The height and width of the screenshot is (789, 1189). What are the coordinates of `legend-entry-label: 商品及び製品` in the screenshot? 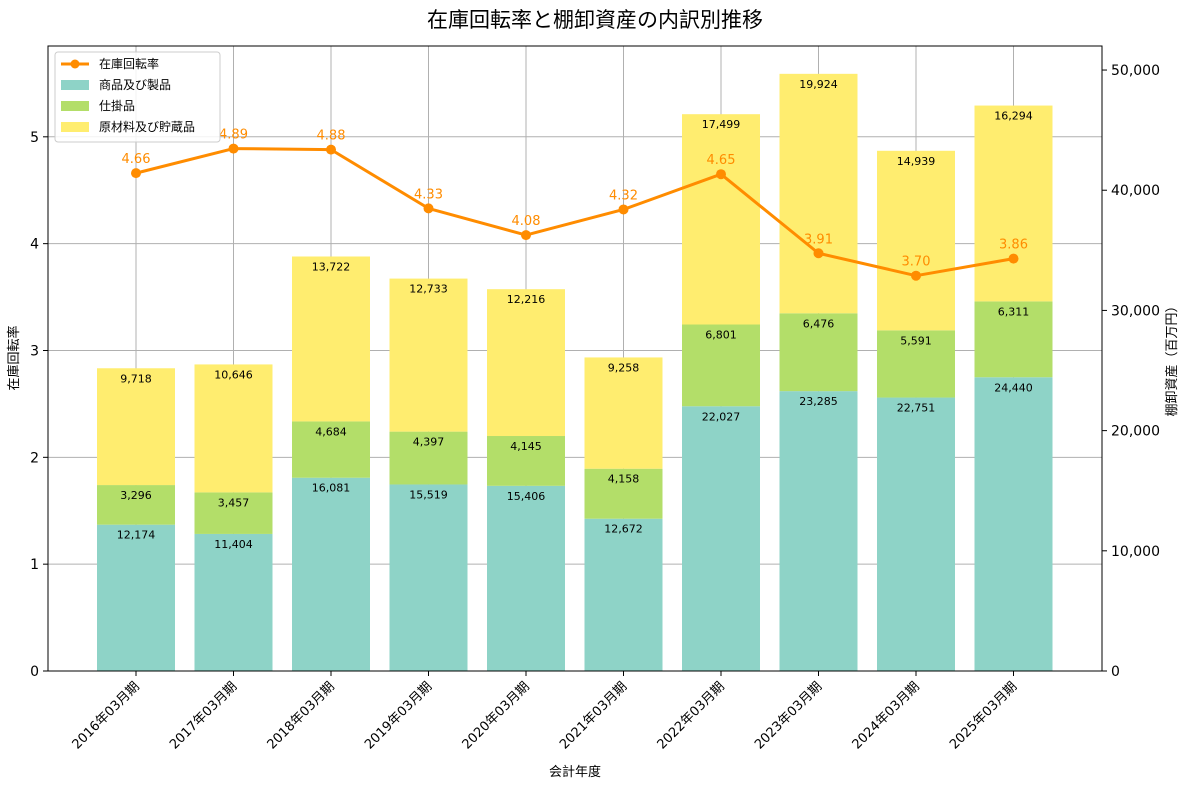 It's located at (135, 84).